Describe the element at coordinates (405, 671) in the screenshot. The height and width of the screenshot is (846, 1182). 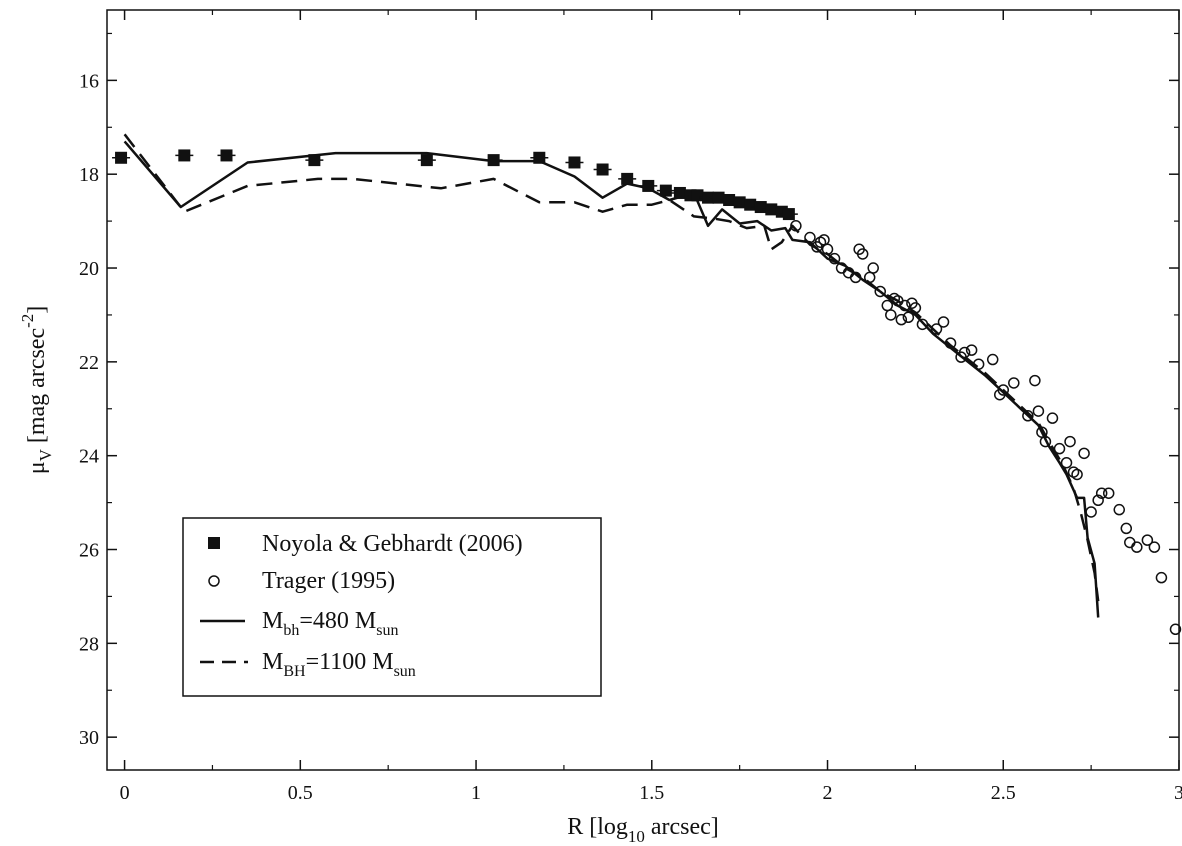
I see `legend-bh1100-sub2: sun` at that location.